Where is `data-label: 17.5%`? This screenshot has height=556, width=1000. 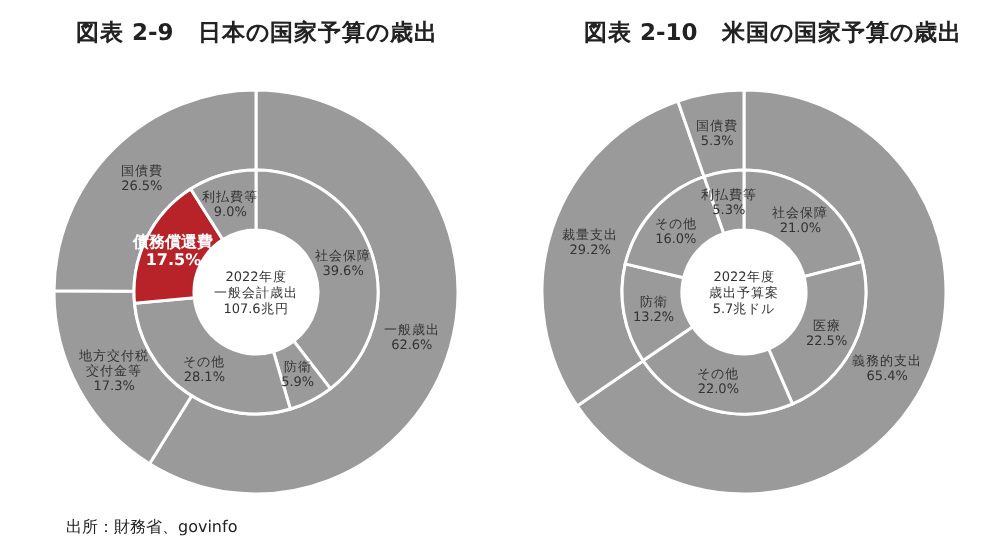
data-label: 17.5% is located at coordinates (173, 260).